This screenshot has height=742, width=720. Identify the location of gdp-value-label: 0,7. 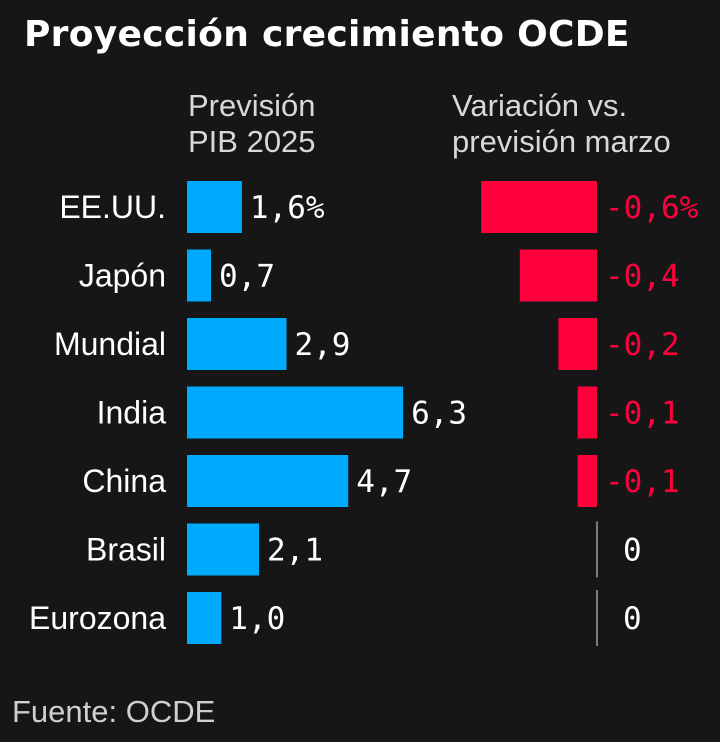
(247, 277).